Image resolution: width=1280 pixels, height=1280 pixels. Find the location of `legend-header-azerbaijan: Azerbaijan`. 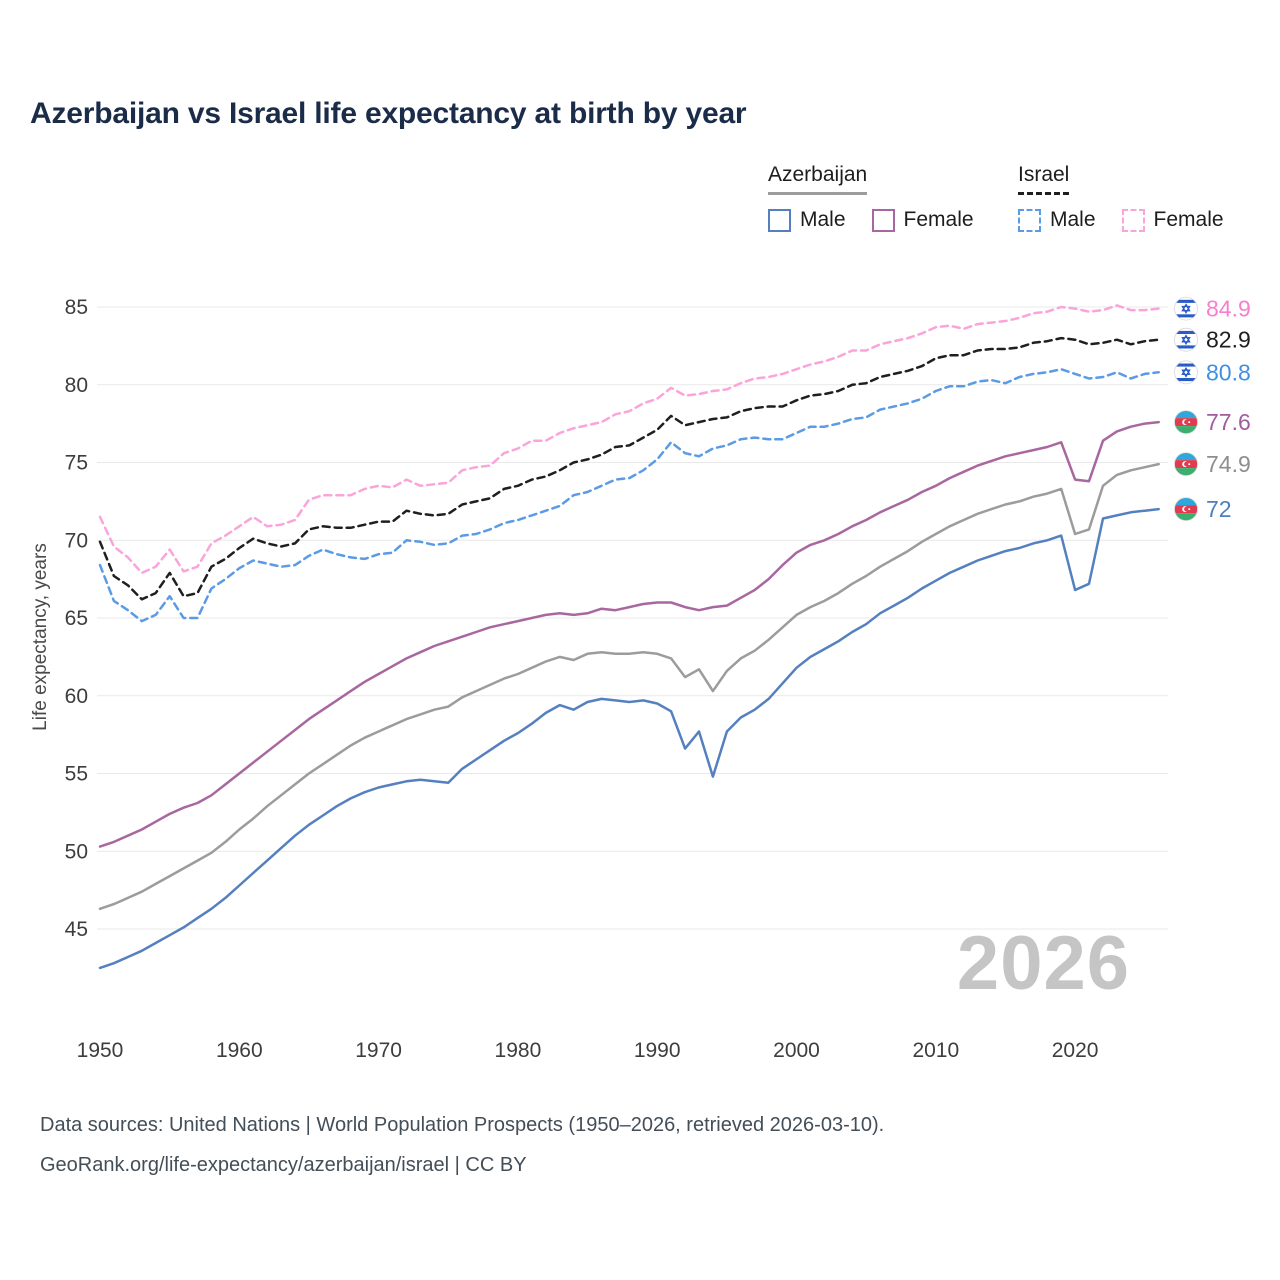

legend-header-azerbaijan: Azerbaijan is located at coordinates (823, 179).